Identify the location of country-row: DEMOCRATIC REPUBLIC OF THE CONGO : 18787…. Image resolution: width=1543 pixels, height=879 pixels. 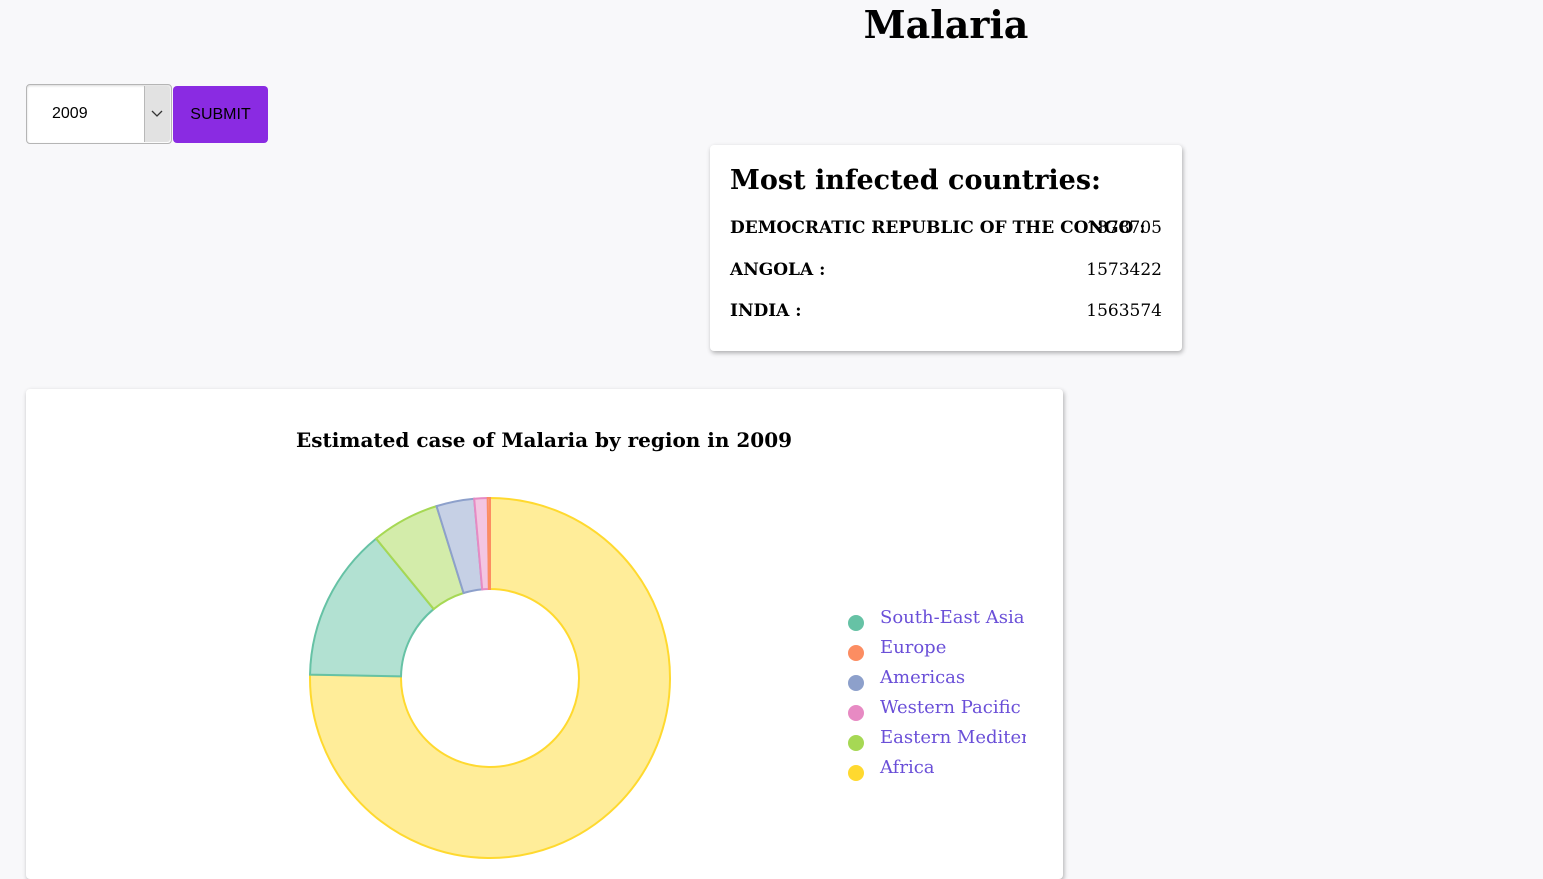
(946, 230).